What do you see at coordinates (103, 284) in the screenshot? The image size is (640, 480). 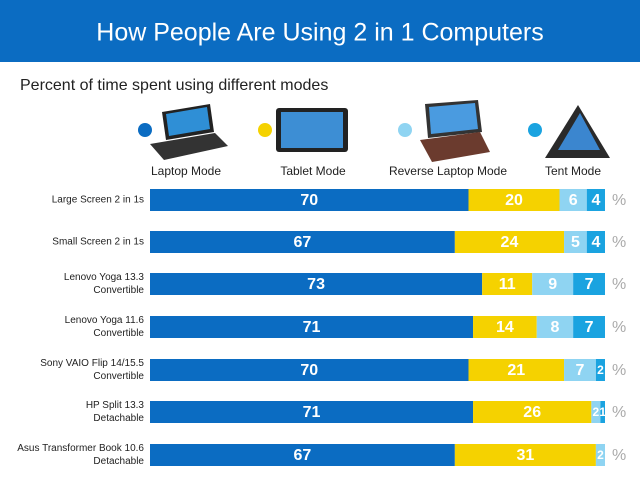 I see `category-label: Lenovo Yoga 13.3 Convertible` at bounding box center [103, 284].